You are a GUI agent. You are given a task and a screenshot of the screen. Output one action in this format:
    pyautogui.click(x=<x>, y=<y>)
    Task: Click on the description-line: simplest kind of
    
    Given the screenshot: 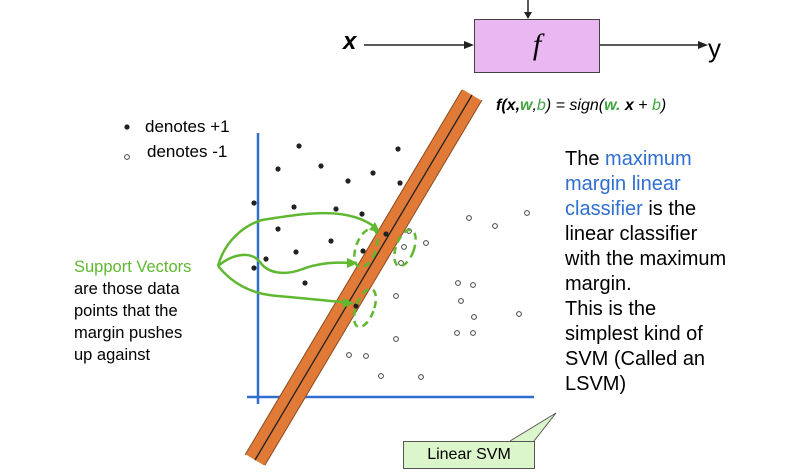 What is the action you would take?
    pyautogui.click(x=634, y=334)
    